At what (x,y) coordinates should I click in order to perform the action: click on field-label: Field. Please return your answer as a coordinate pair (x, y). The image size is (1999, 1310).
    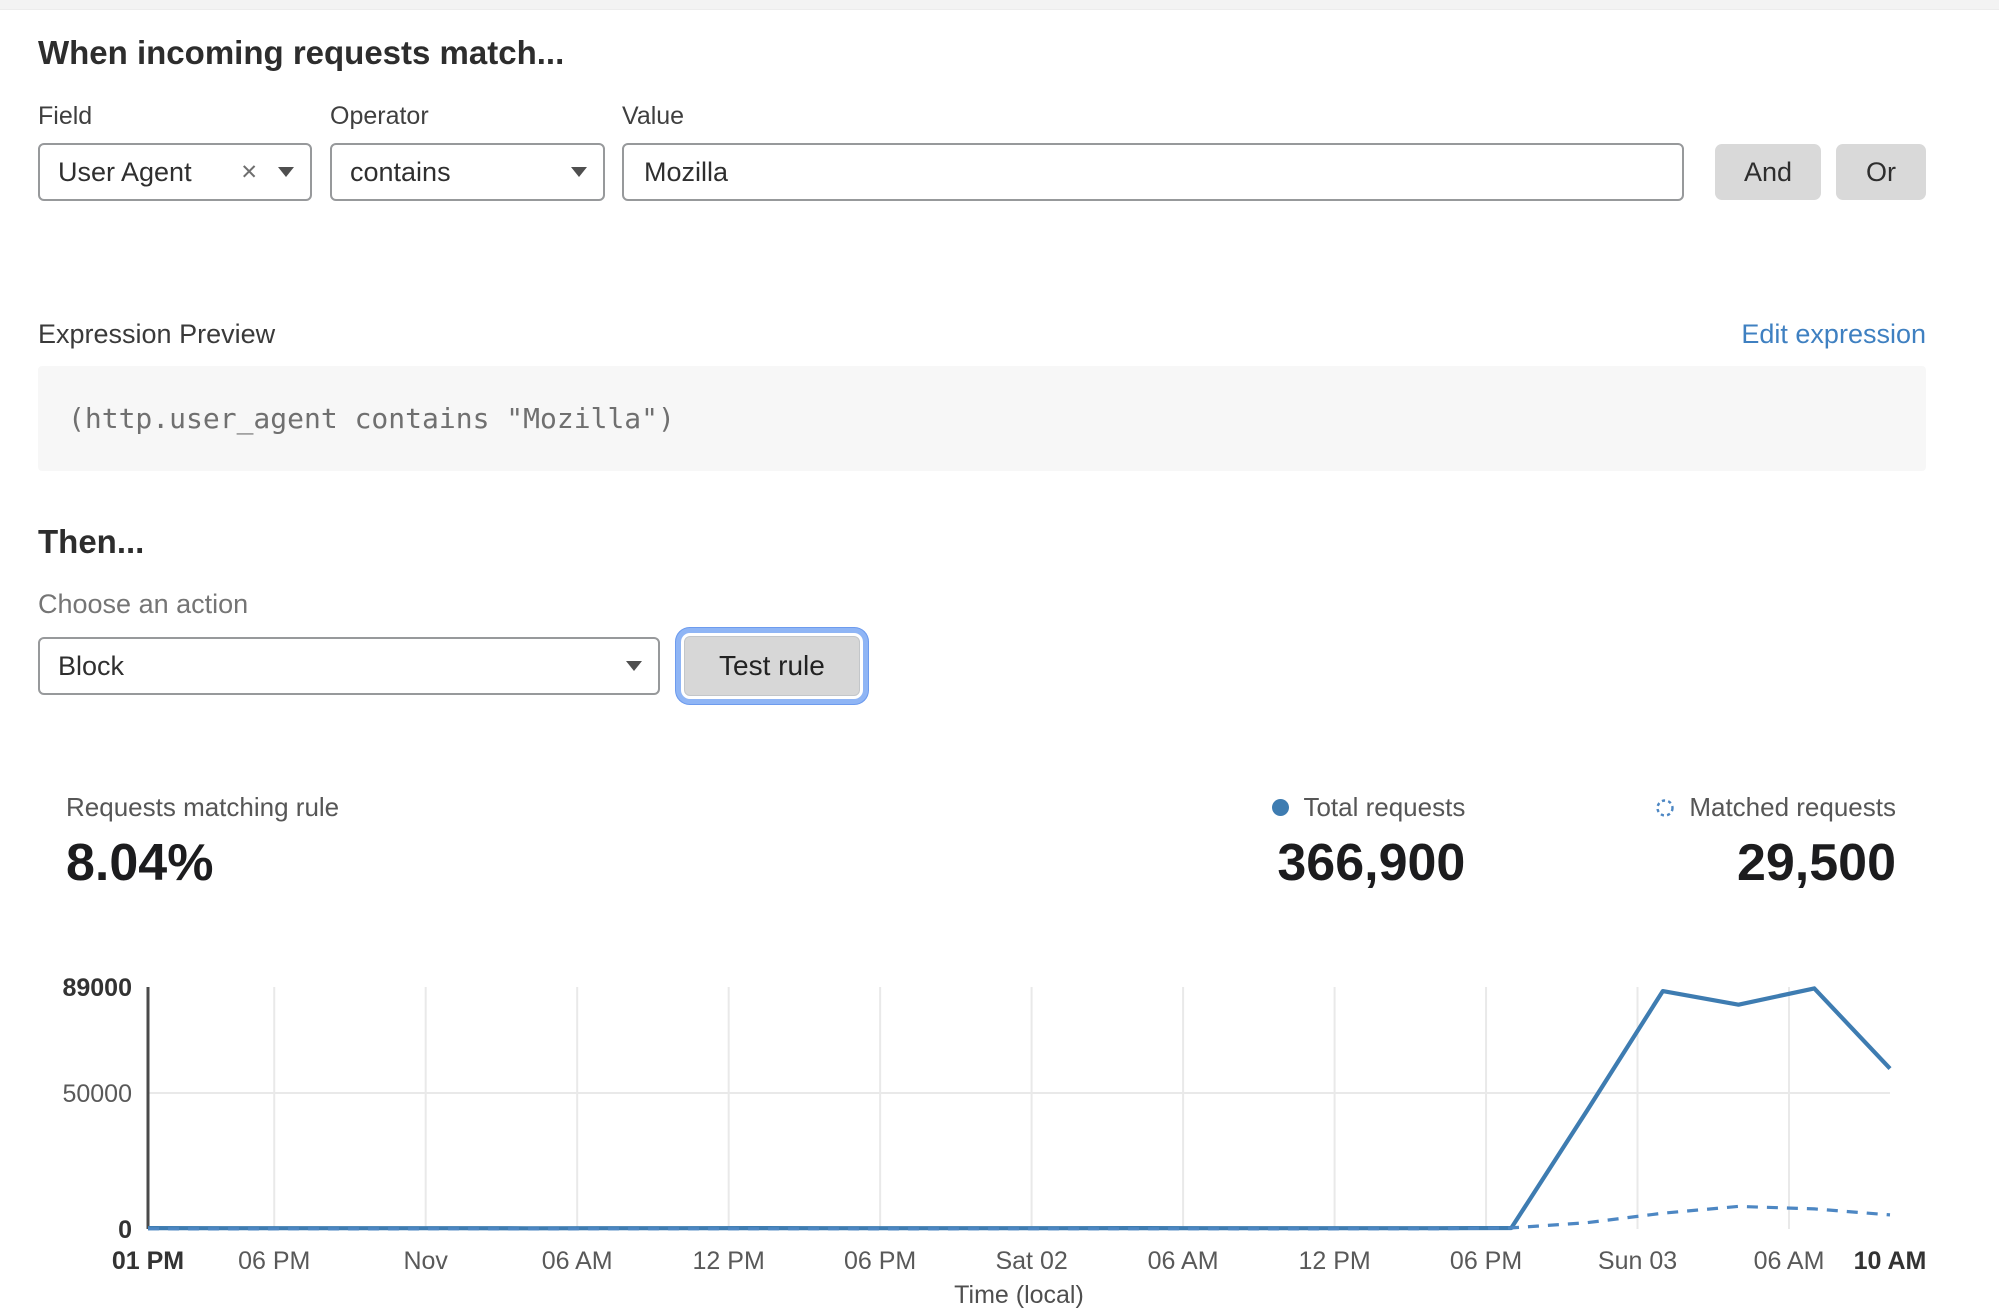
    Looking at the image, I should click on (65, 116).